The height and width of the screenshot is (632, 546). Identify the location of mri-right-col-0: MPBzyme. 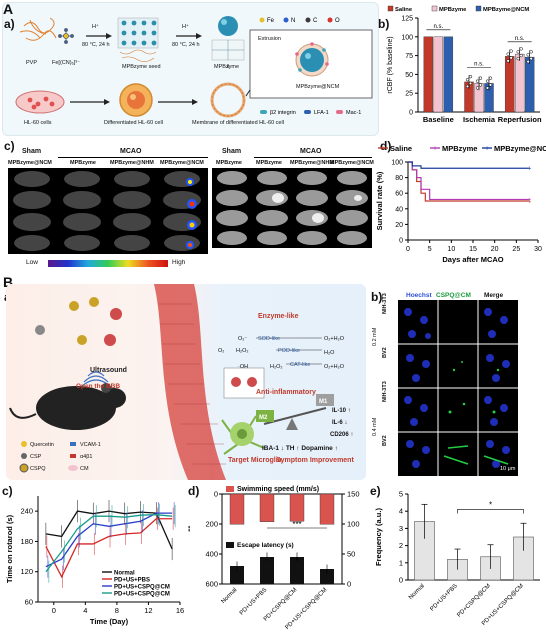
(229, 163).